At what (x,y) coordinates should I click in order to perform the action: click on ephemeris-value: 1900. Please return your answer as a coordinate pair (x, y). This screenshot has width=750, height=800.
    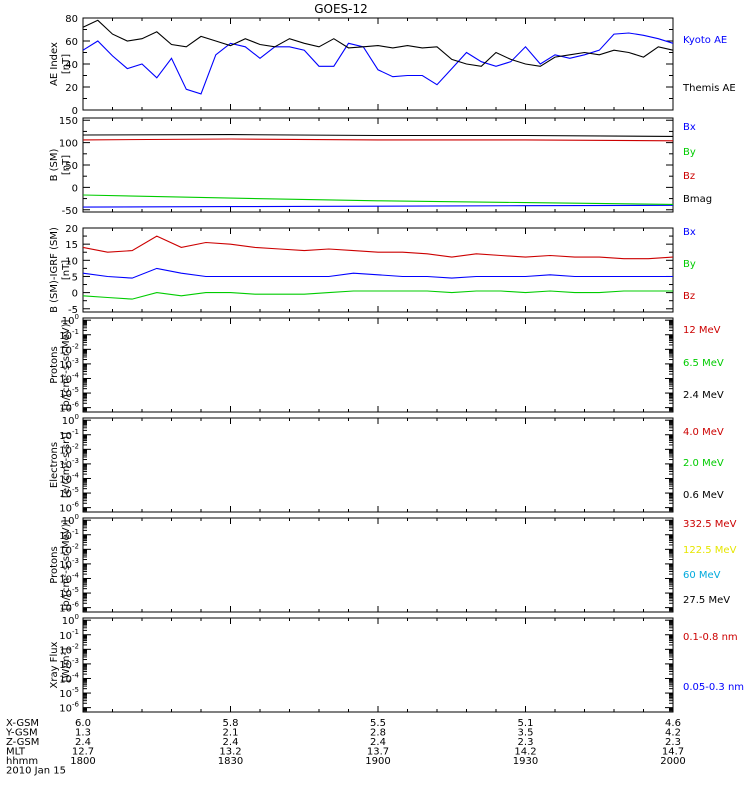
    Looking at the image, I should click on (377, 761).